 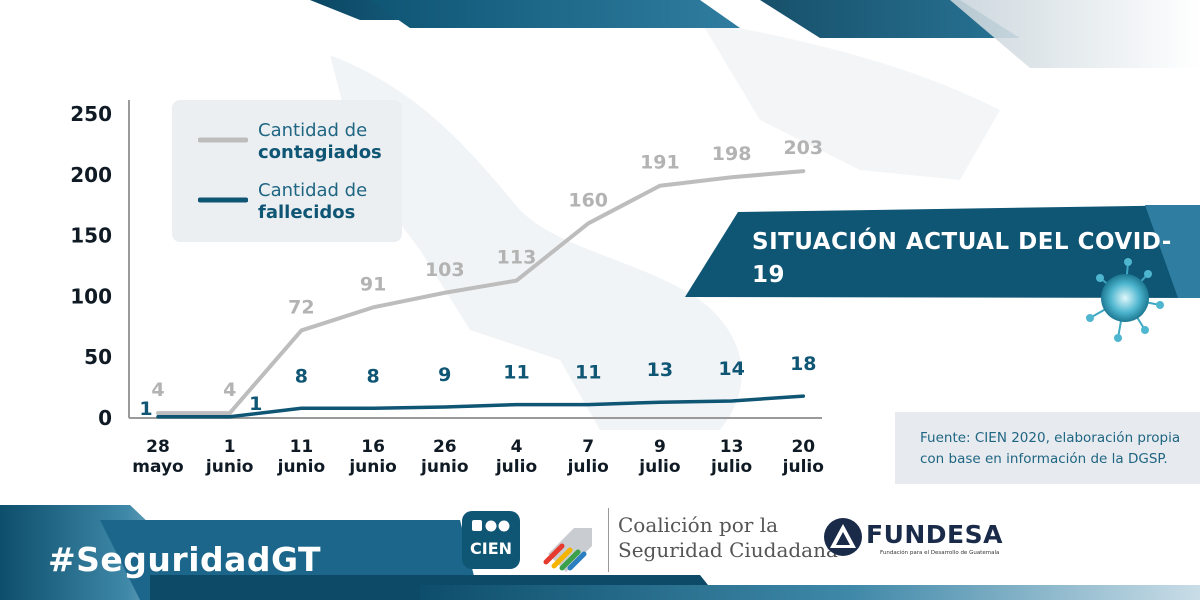 I want to click on data-label-fallecidos-2: 8, so click(x=301, y=376).